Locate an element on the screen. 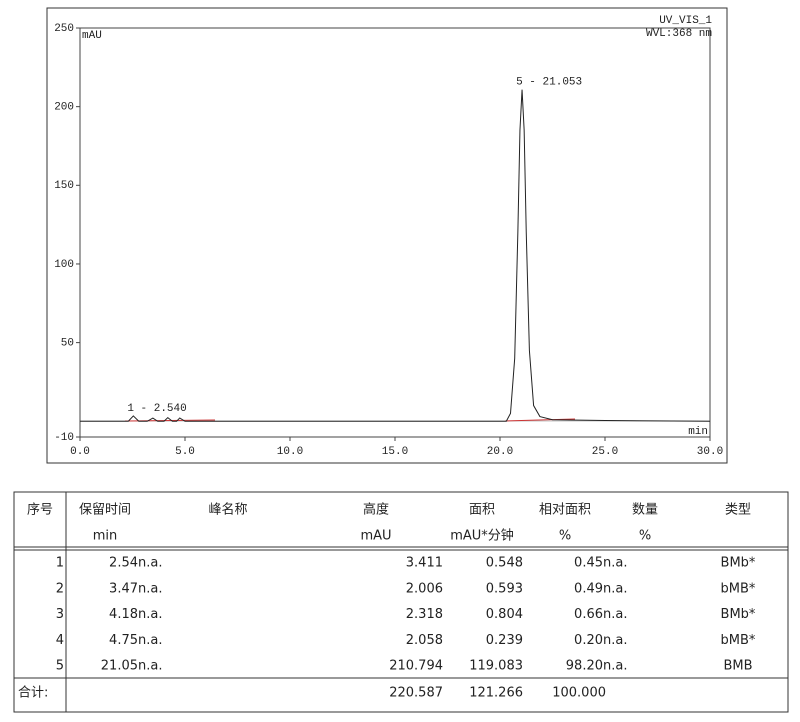 This screenshot has width=800, height=722. table-cell: 3.411 is located at coordinates (424, 563).